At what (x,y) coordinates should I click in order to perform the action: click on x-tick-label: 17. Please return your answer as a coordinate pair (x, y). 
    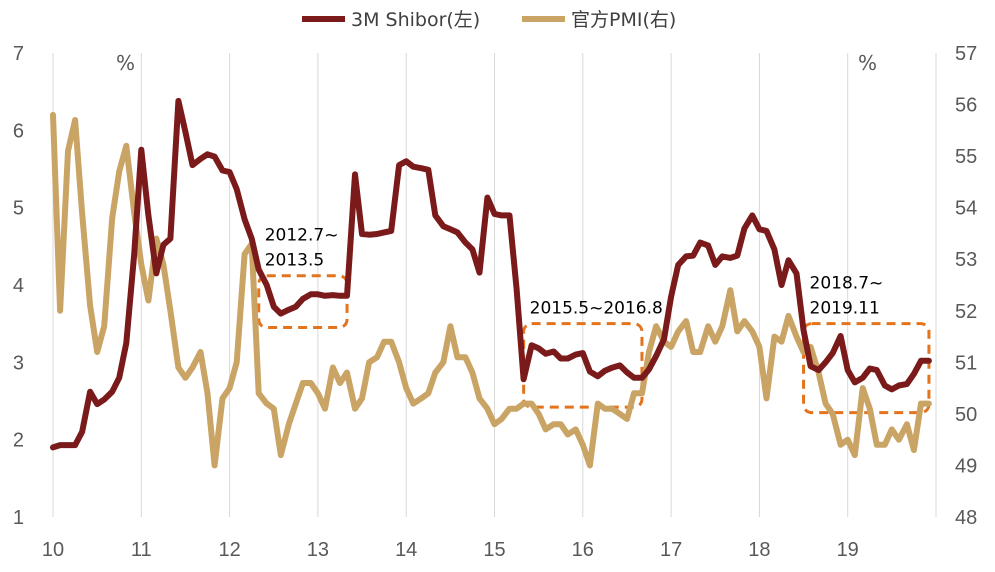
    Looking at the image, I should click on (671, 550).